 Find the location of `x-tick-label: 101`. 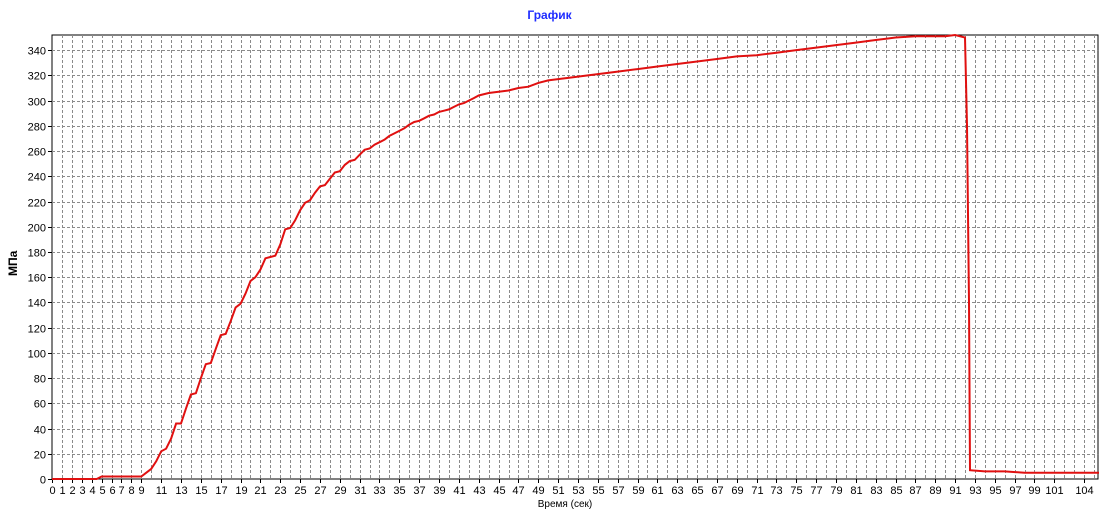

x-tick-label: 101 is located at coordinates (1054, 491).